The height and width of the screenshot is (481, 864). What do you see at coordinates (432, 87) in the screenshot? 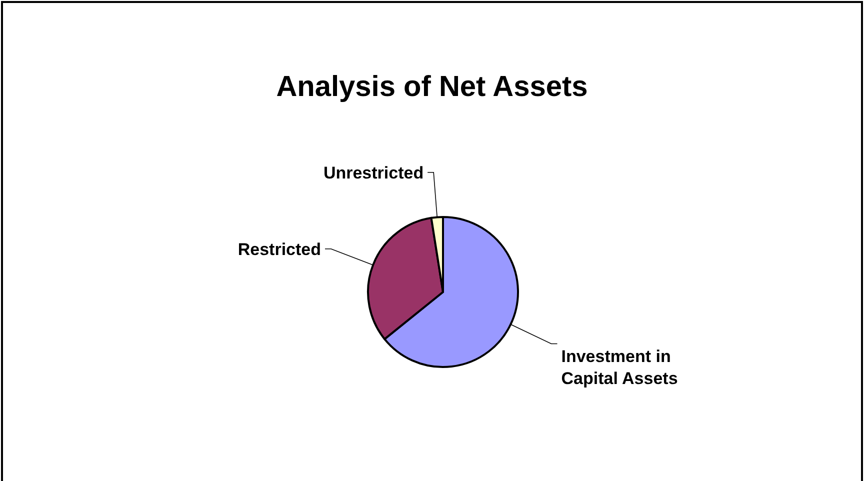
I see `chart-title: Analysis of Net Assets` at bounding box center [432, 87].